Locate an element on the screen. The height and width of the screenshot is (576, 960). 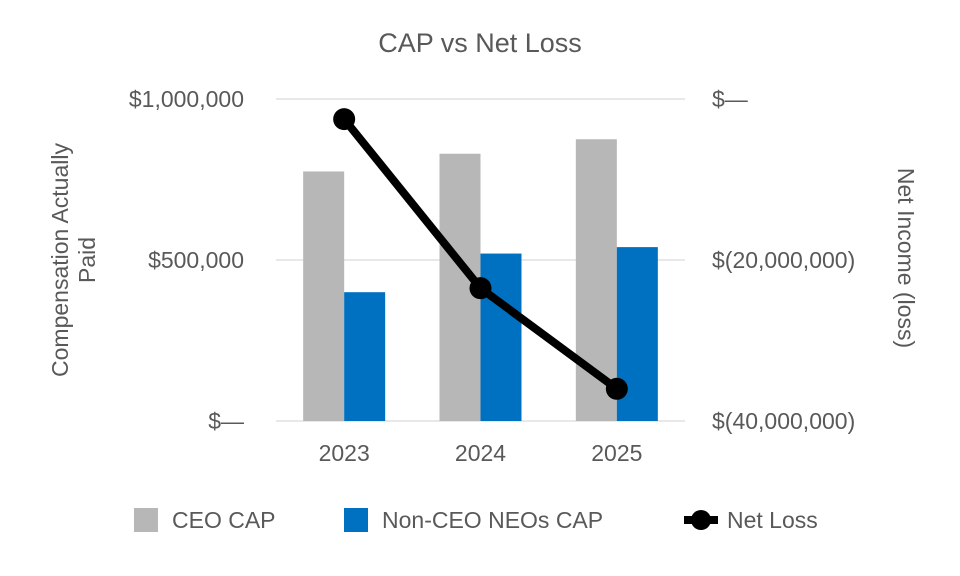
legend-ceo-swatch is located at coordinates (146, 520).